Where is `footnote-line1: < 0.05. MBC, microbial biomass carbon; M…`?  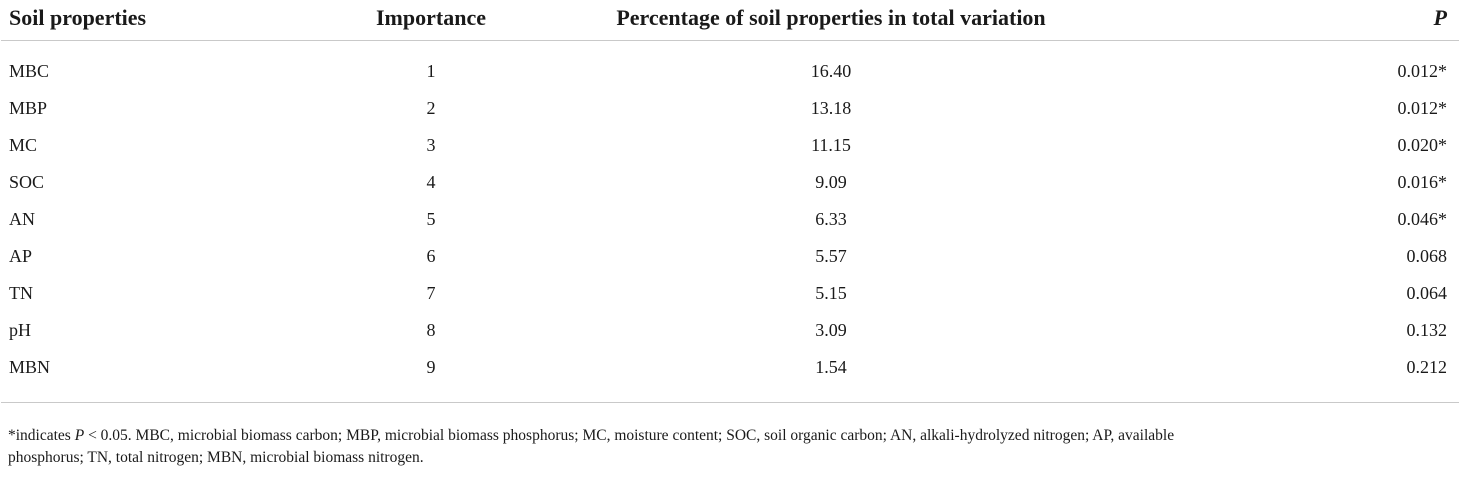 footnote-line1: < 0.05. MBC, microbial biomass carbon; M… is located at coordinates (629, 435).